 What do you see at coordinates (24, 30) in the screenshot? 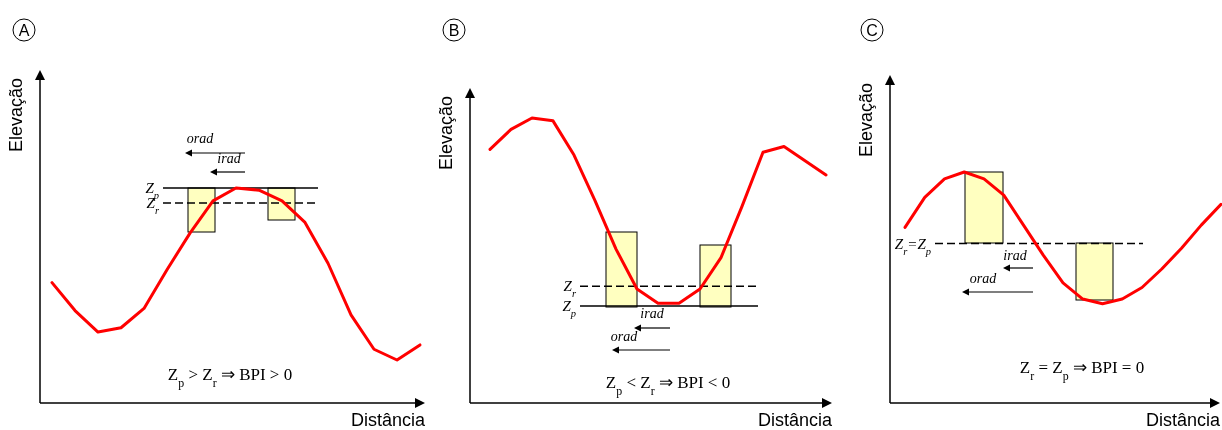
I see `chart-title: A` at bounding box center [24, 30].